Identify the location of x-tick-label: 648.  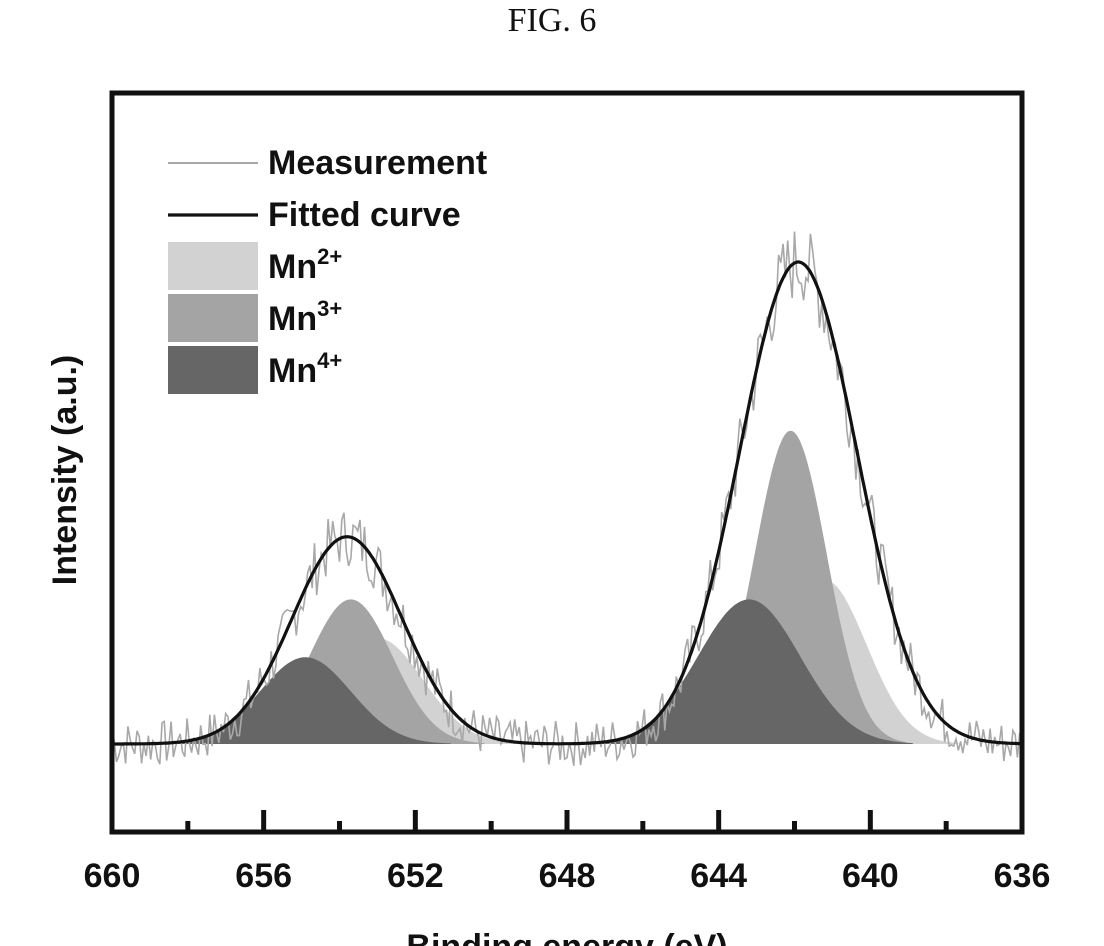
(567, 876).